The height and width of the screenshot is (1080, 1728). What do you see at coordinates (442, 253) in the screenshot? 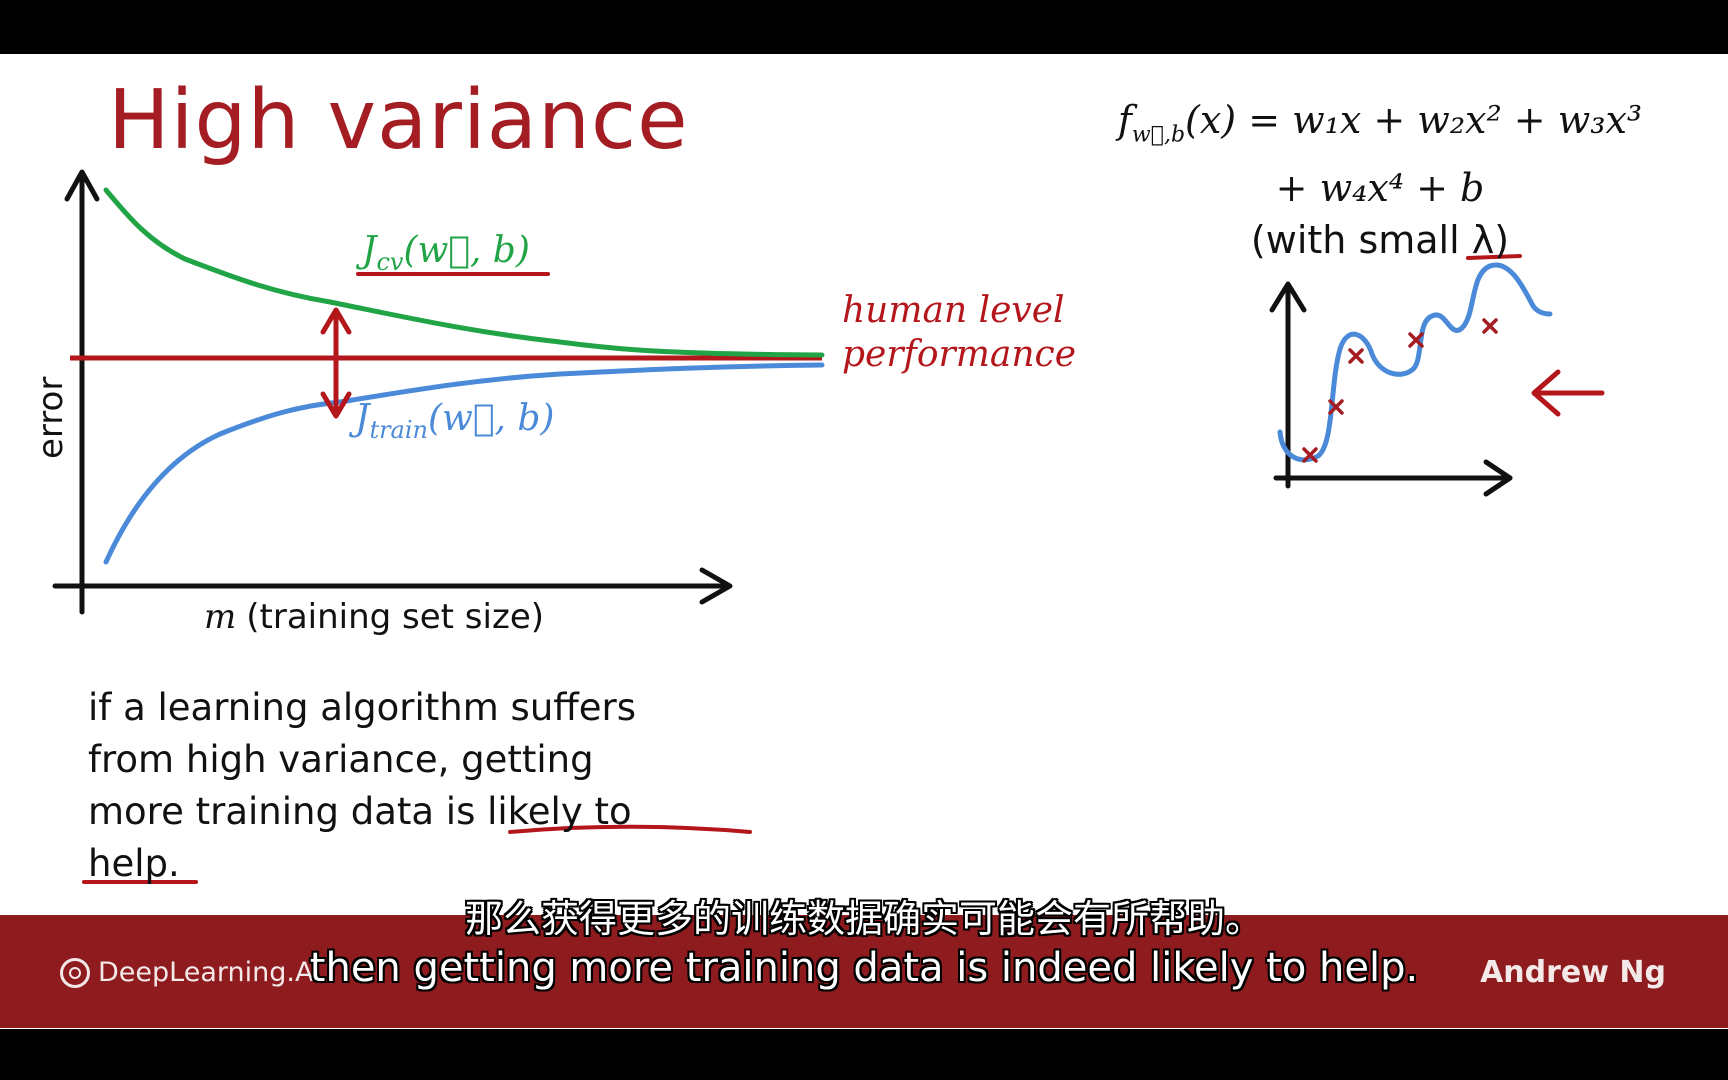
I see `jcv-label: Jcv(w⃗, b)` at bounding box center [442, 253].